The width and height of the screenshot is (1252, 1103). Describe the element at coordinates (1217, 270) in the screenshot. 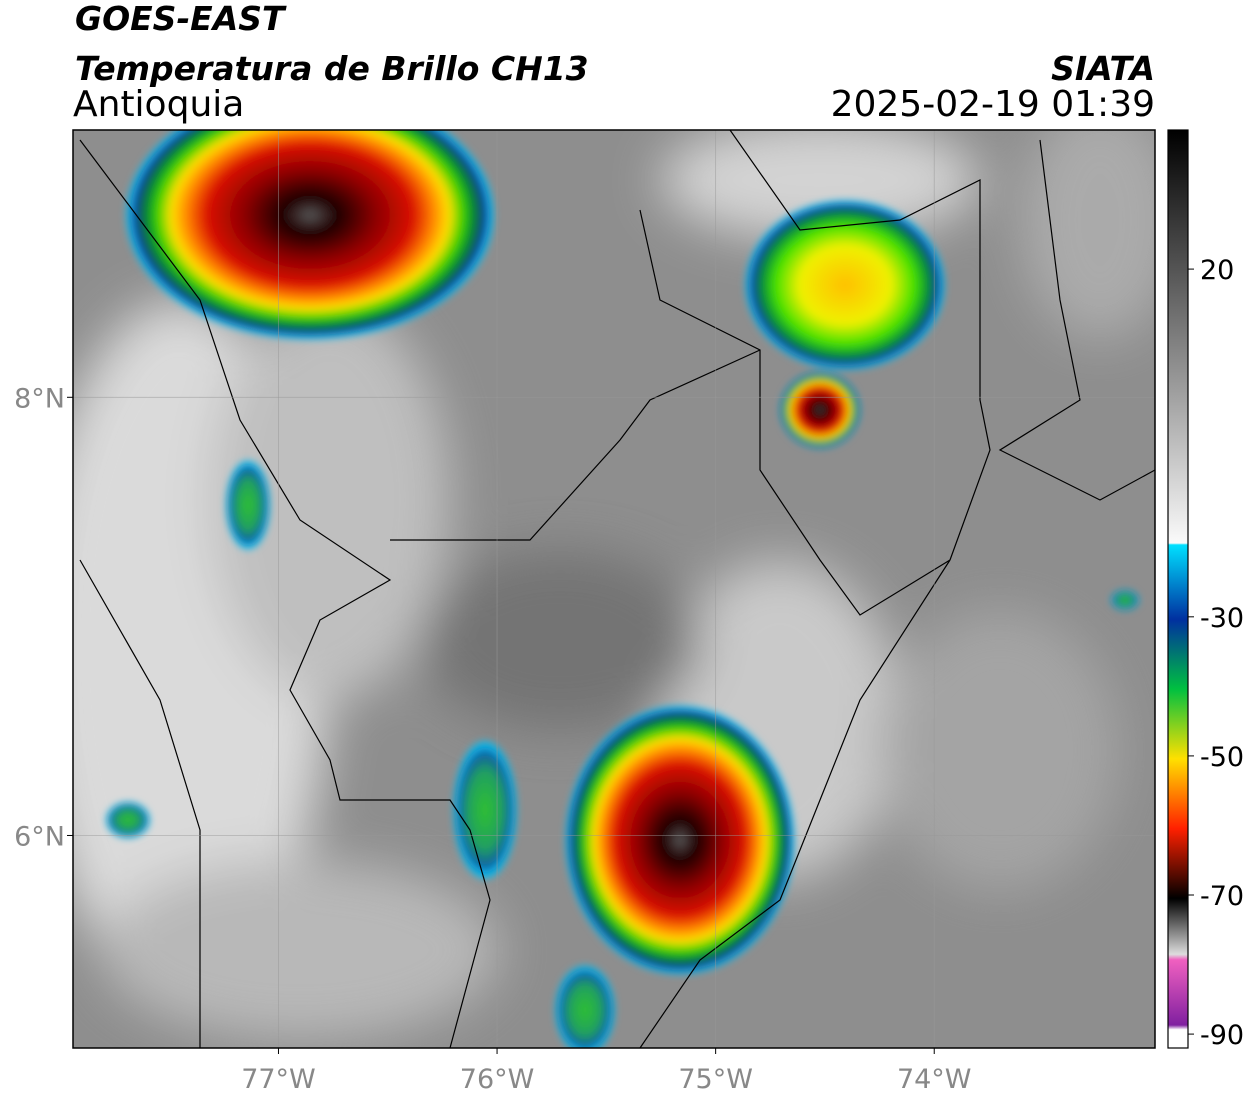

I see `colorbar-tick-label: 20` at that location.